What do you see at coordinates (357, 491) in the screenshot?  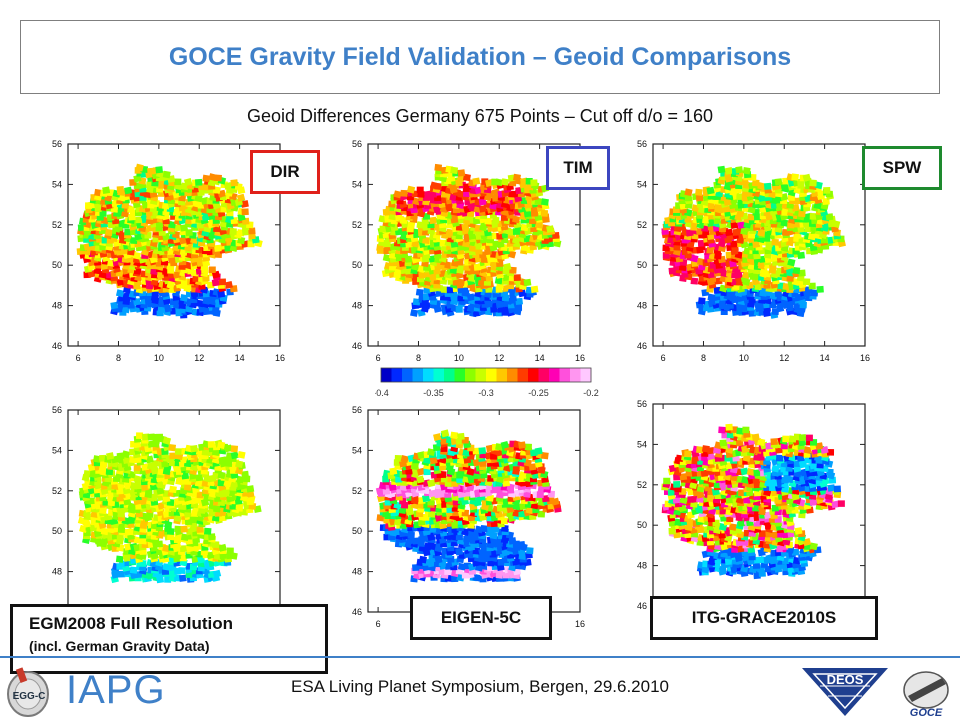 I see `y-tick-label: 52` at bounding box center [357, 491].